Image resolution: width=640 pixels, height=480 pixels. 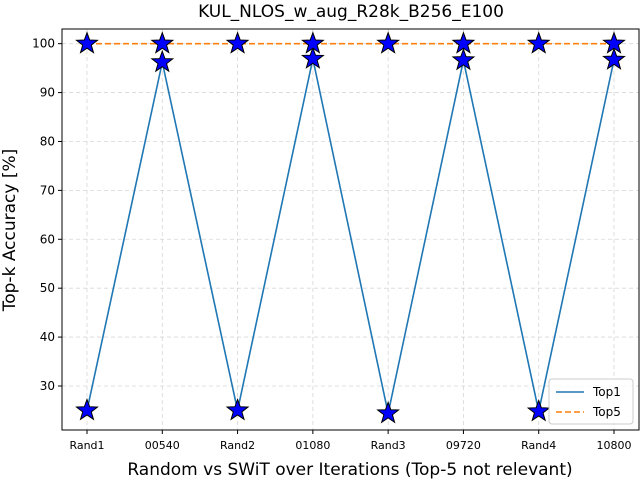 What do you see at coordinates (606, 412) in the screenshot?
I see `legend-label-top5: Top5` at bounding box center [606, 412].